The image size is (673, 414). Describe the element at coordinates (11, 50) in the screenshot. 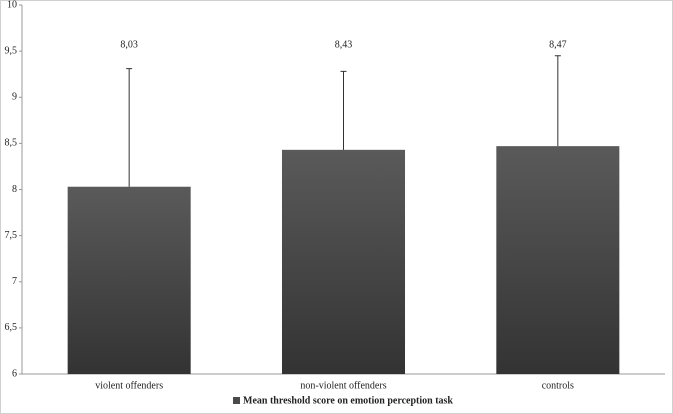

I see `y-tick-label: 9,5` at that location.